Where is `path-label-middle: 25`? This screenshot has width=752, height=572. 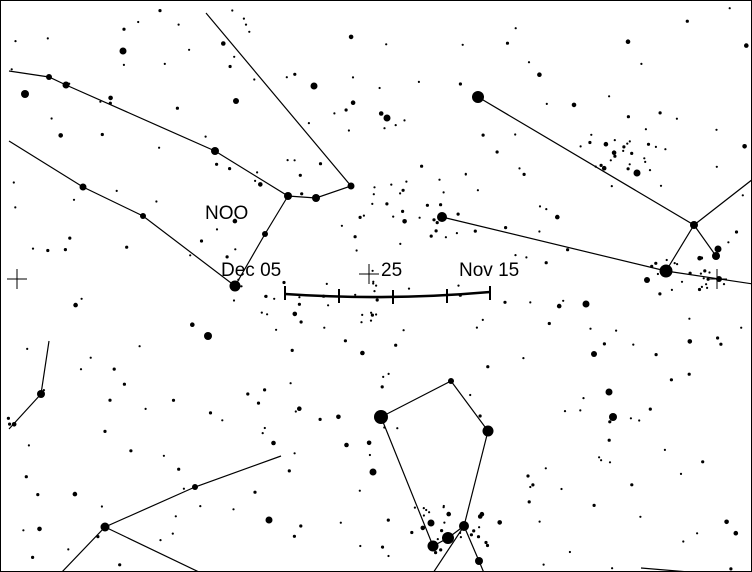 path-label-middle: 25 is located at coordinates (391, 270).